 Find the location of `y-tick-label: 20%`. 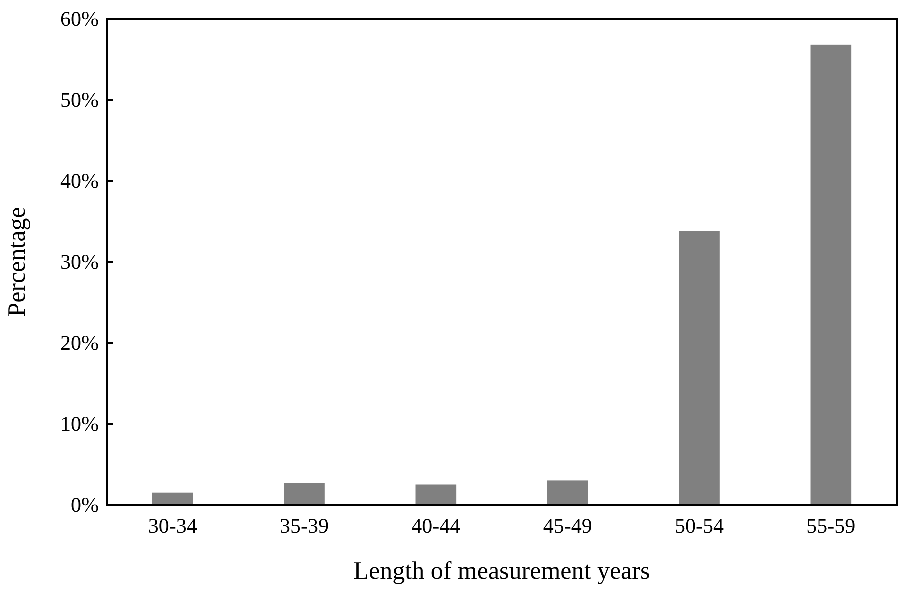

y-tick-label: 20% is located at coordinates (79, 343).